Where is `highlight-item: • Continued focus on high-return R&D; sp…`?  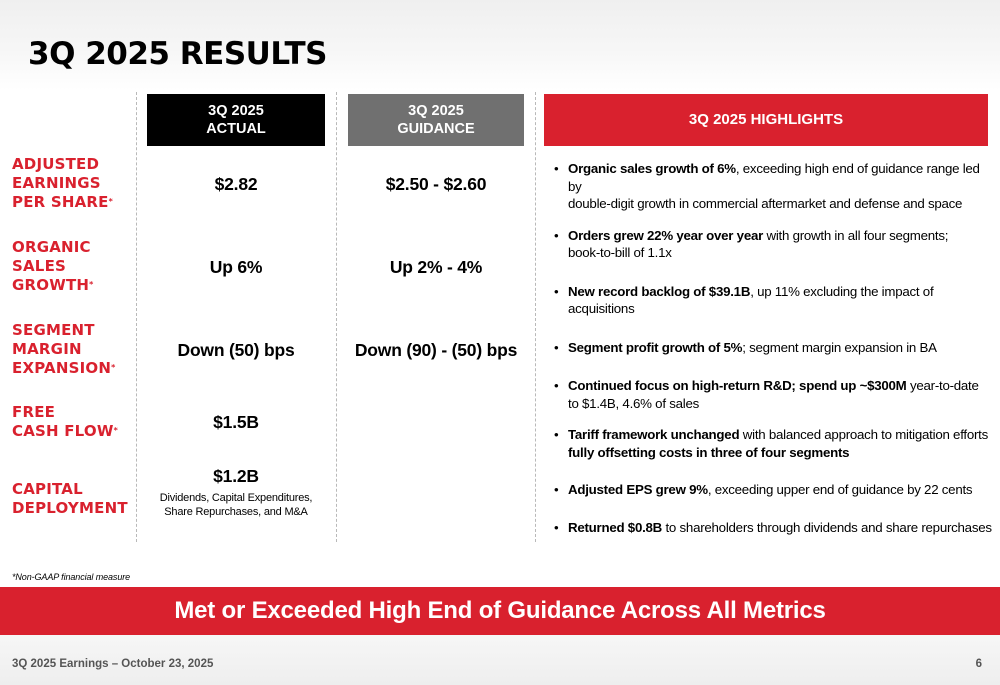 highlight-item: • Continued focus on high-return R&D; sp… is located at coordinates (766, 394).